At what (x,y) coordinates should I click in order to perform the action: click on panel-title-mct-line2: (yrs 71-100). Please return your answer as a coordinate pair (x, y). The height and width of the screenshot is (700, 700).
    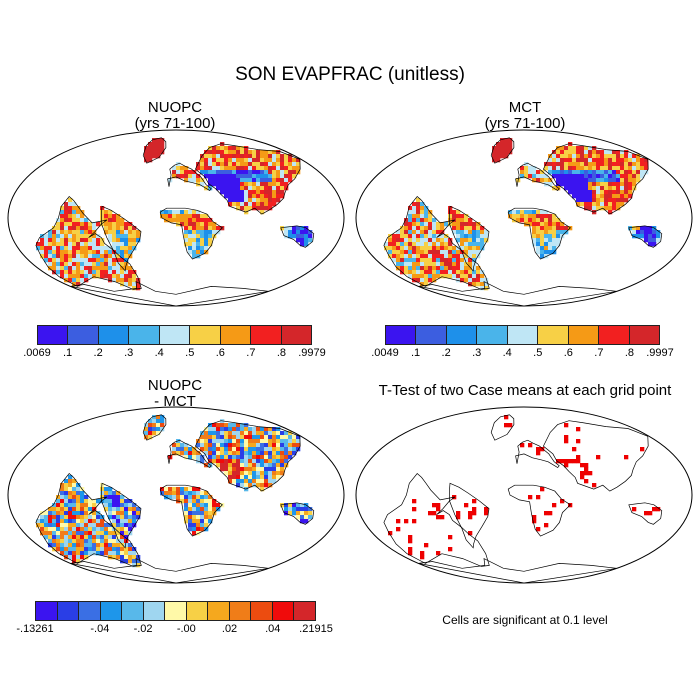
    Looking at the image, I should click on (525, 123).